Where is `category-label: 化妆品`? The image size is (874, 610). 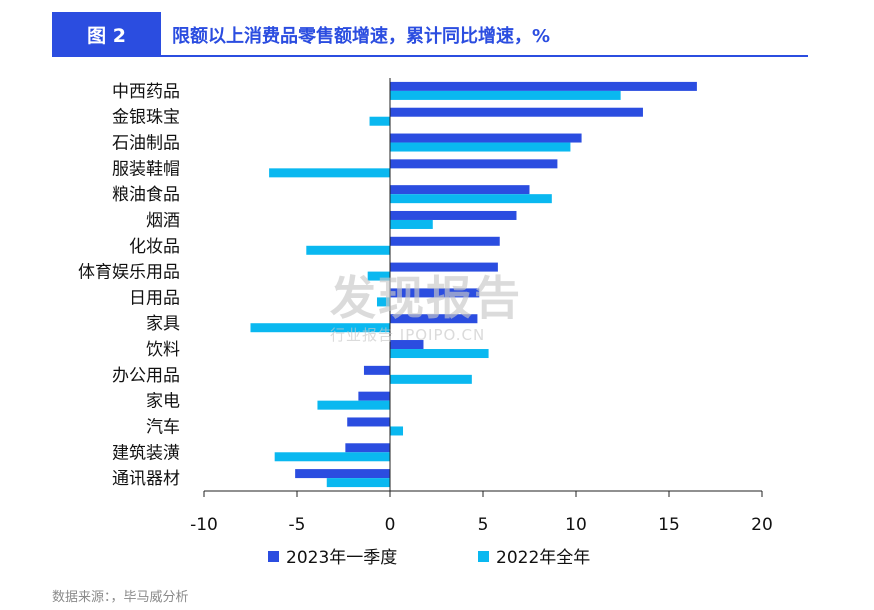 category-label: 化妆品 is located at coordinates (154, 247).